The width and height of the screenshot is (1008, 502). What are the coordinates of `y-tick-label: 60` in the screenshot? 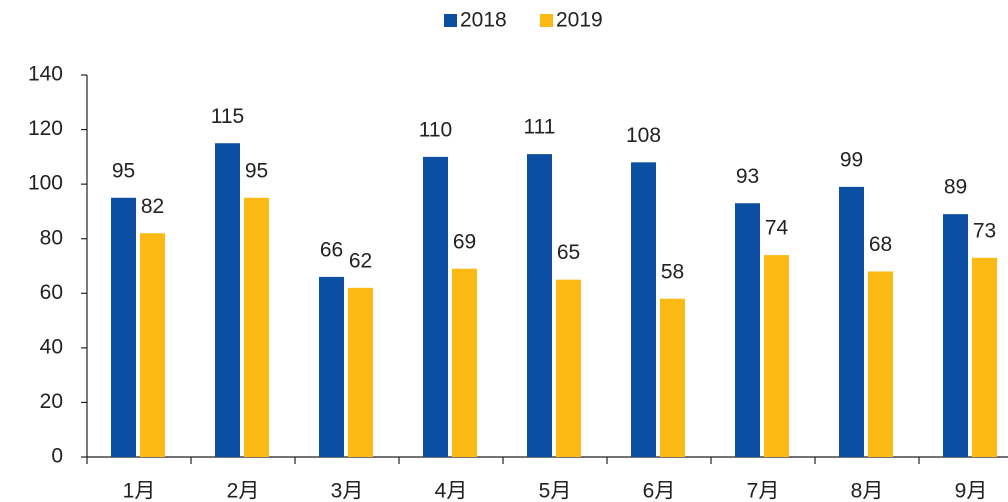 It's located at (51, 292).